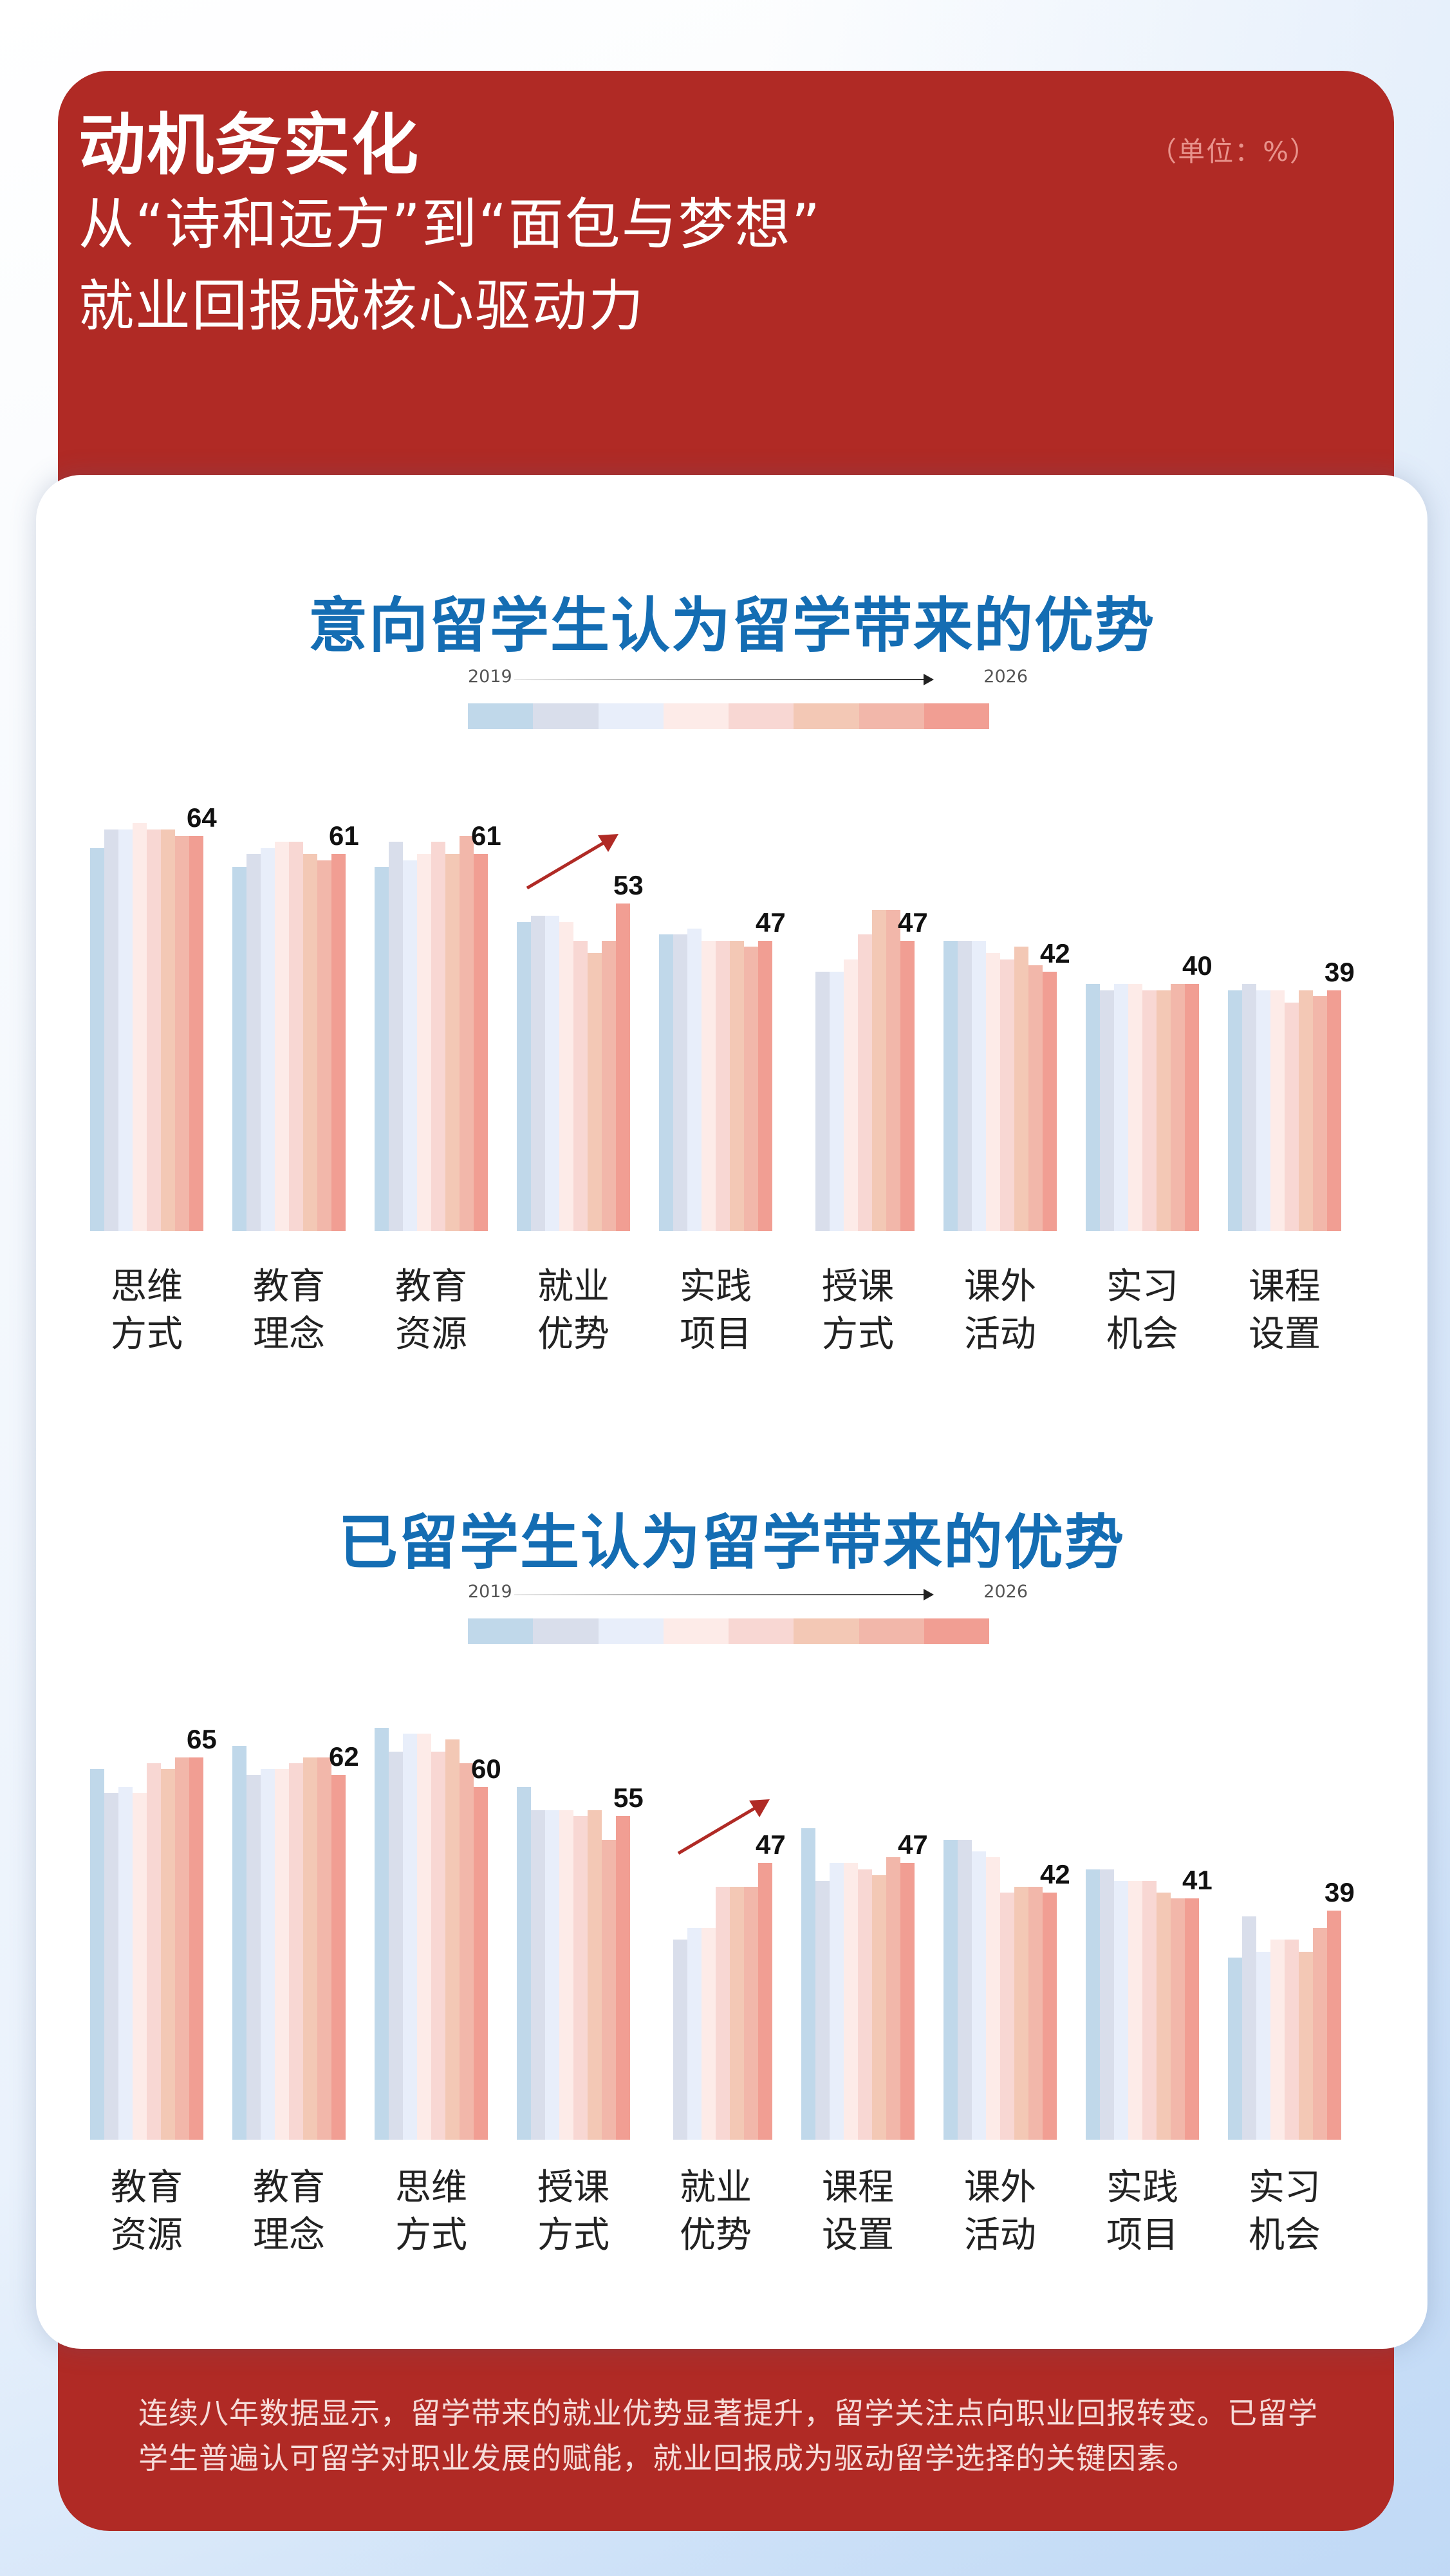  What do you see at coordinates (486, 1768) in the screenshot?
I see `value-label: 60` at bounding box center [486, 1768].